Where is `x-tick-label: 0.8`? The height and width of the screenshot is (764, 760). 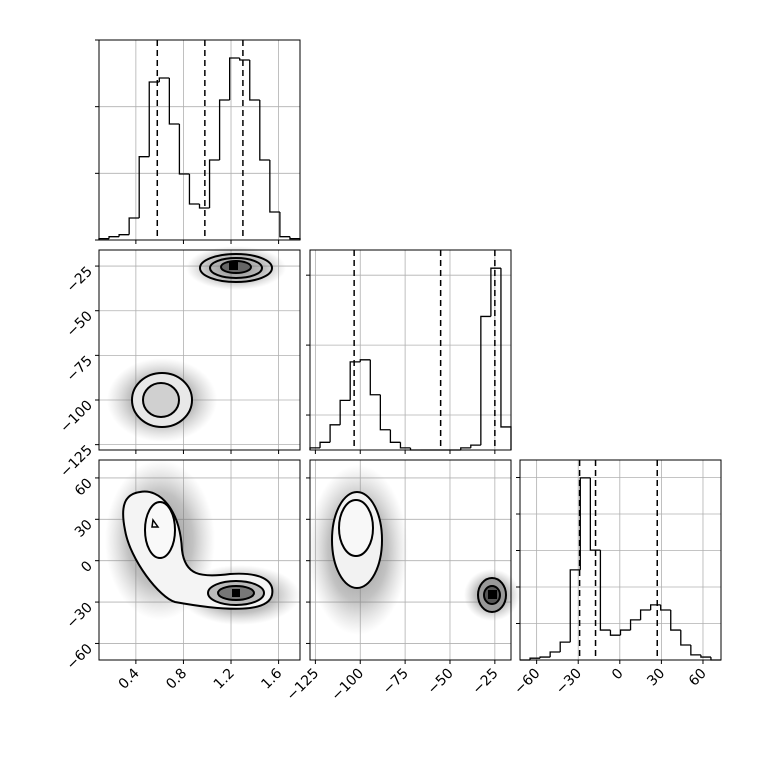 x-tick-label: 0.8 is located at coordinates (176, 679).